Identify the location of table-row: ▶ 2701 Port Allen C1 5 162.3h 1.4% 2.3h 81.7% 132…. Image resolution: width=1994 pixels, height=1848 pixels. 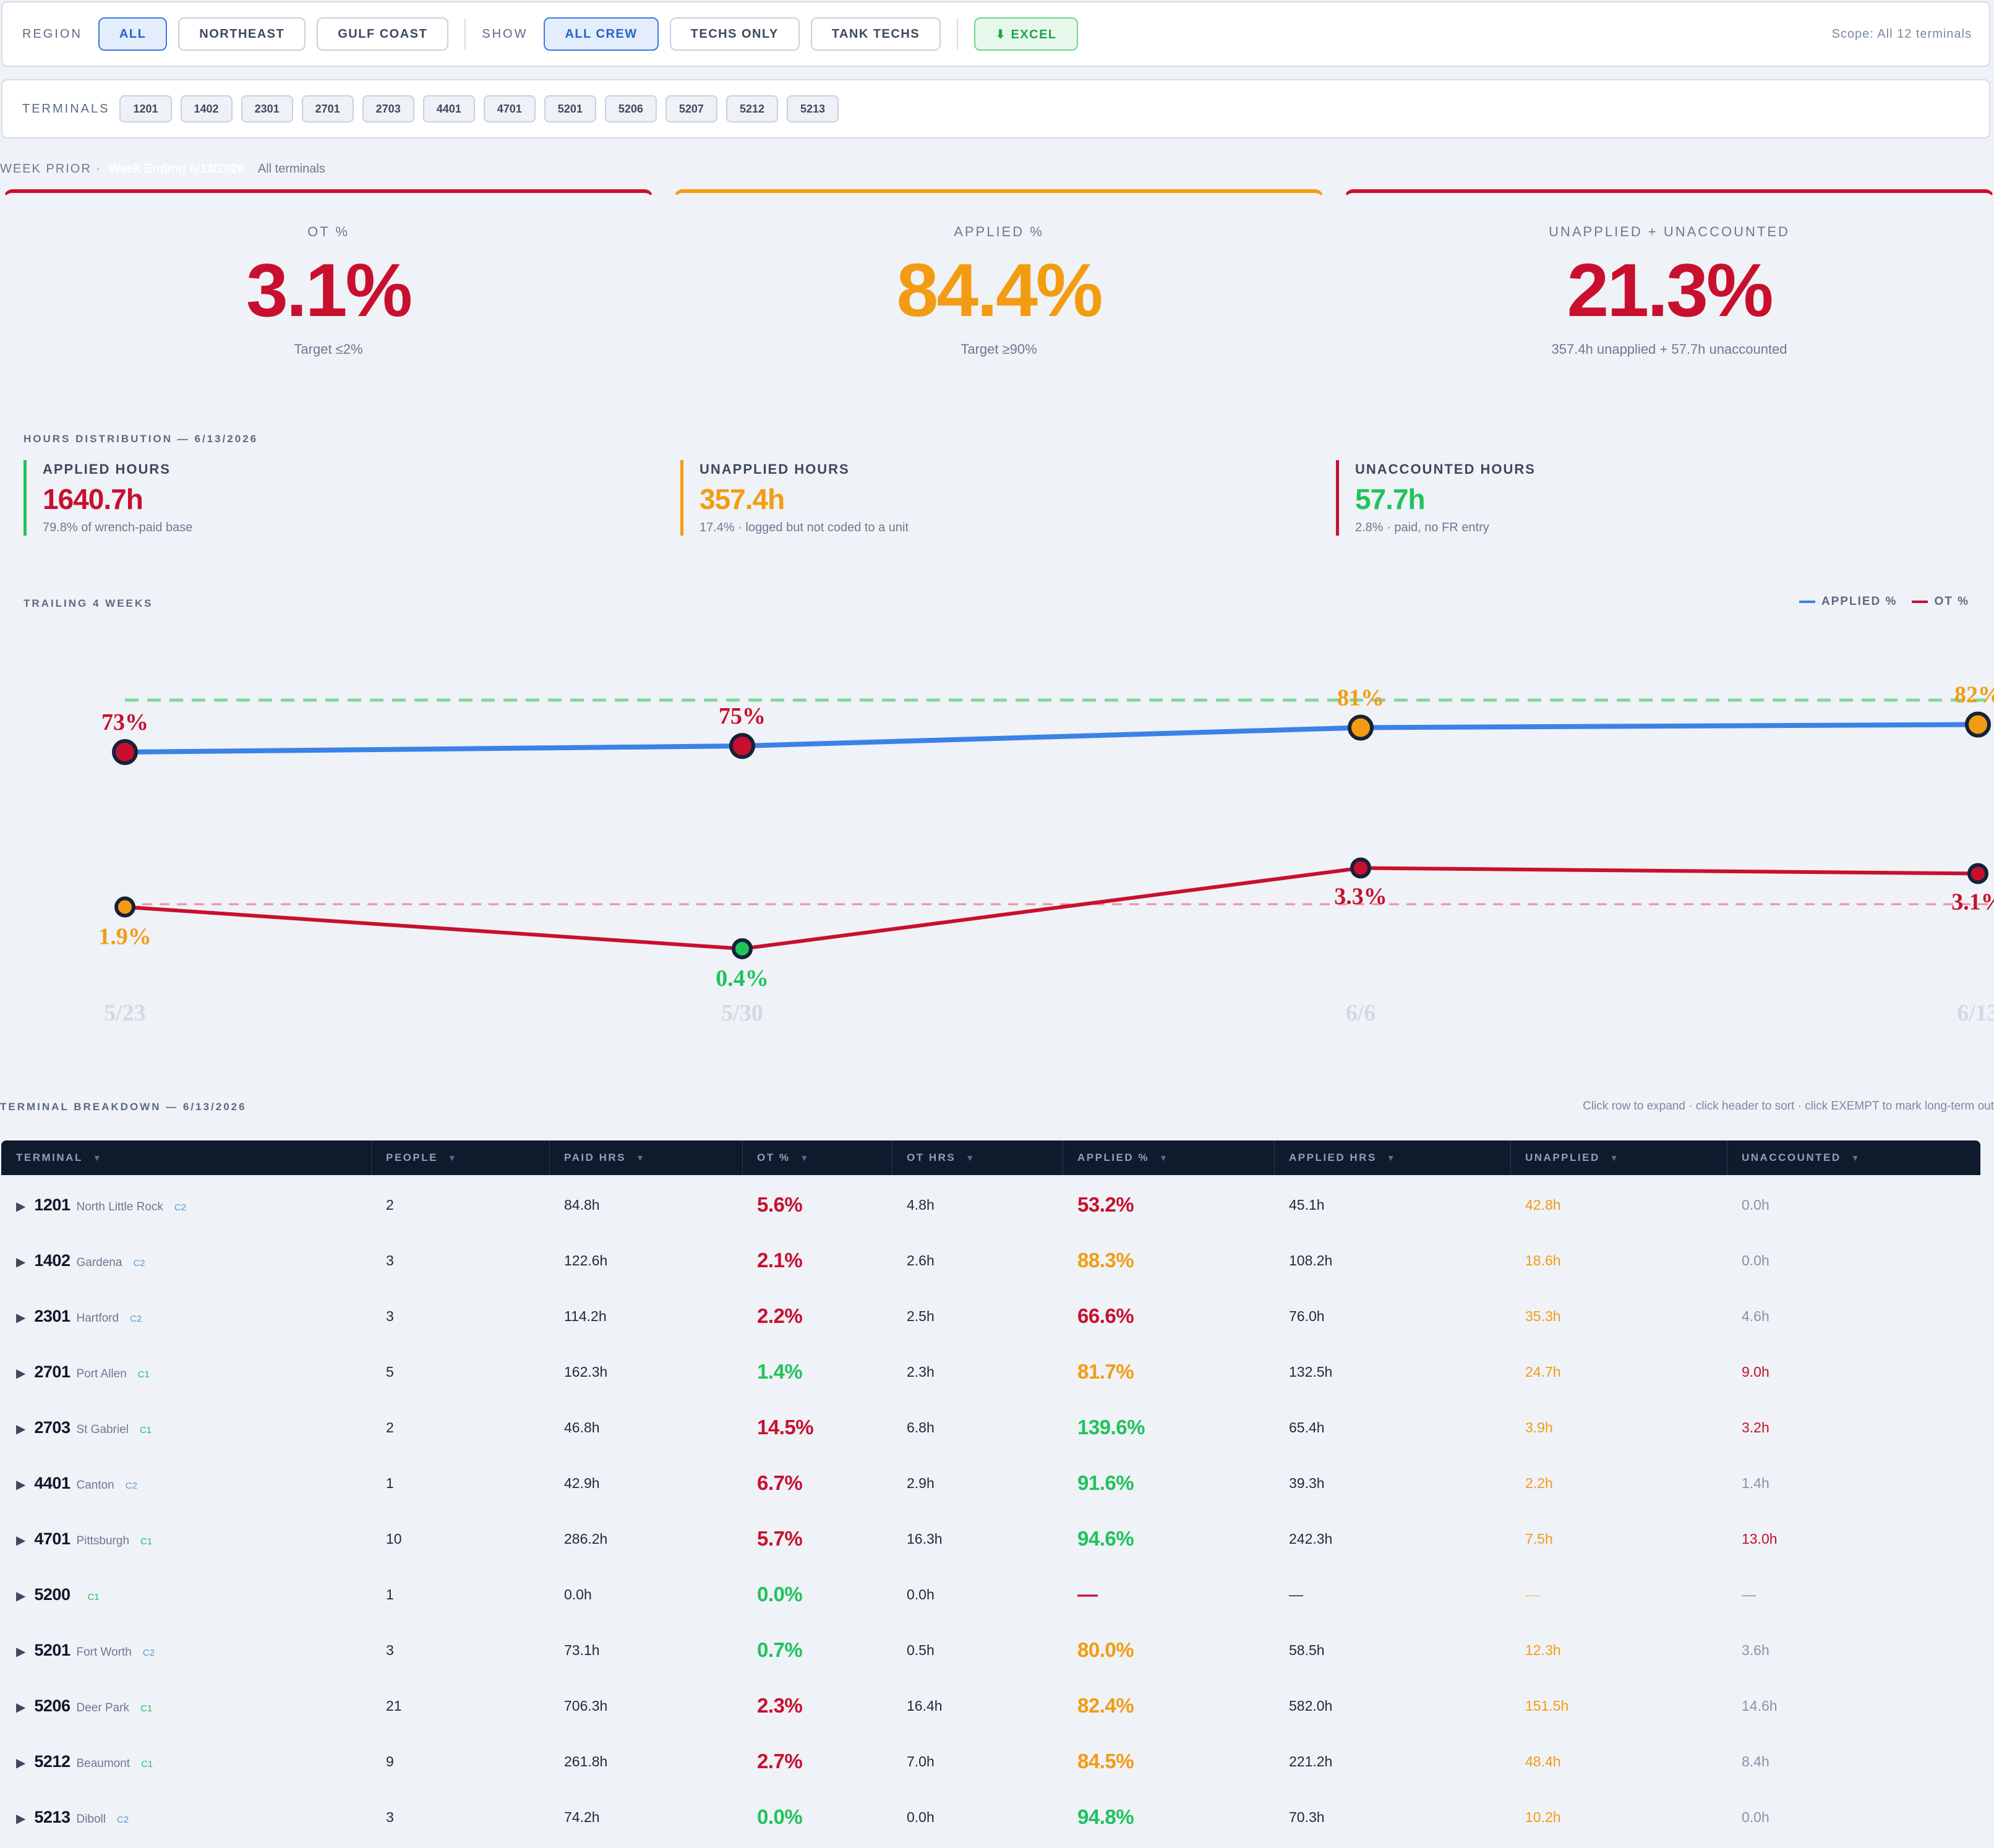
(990, 1372).